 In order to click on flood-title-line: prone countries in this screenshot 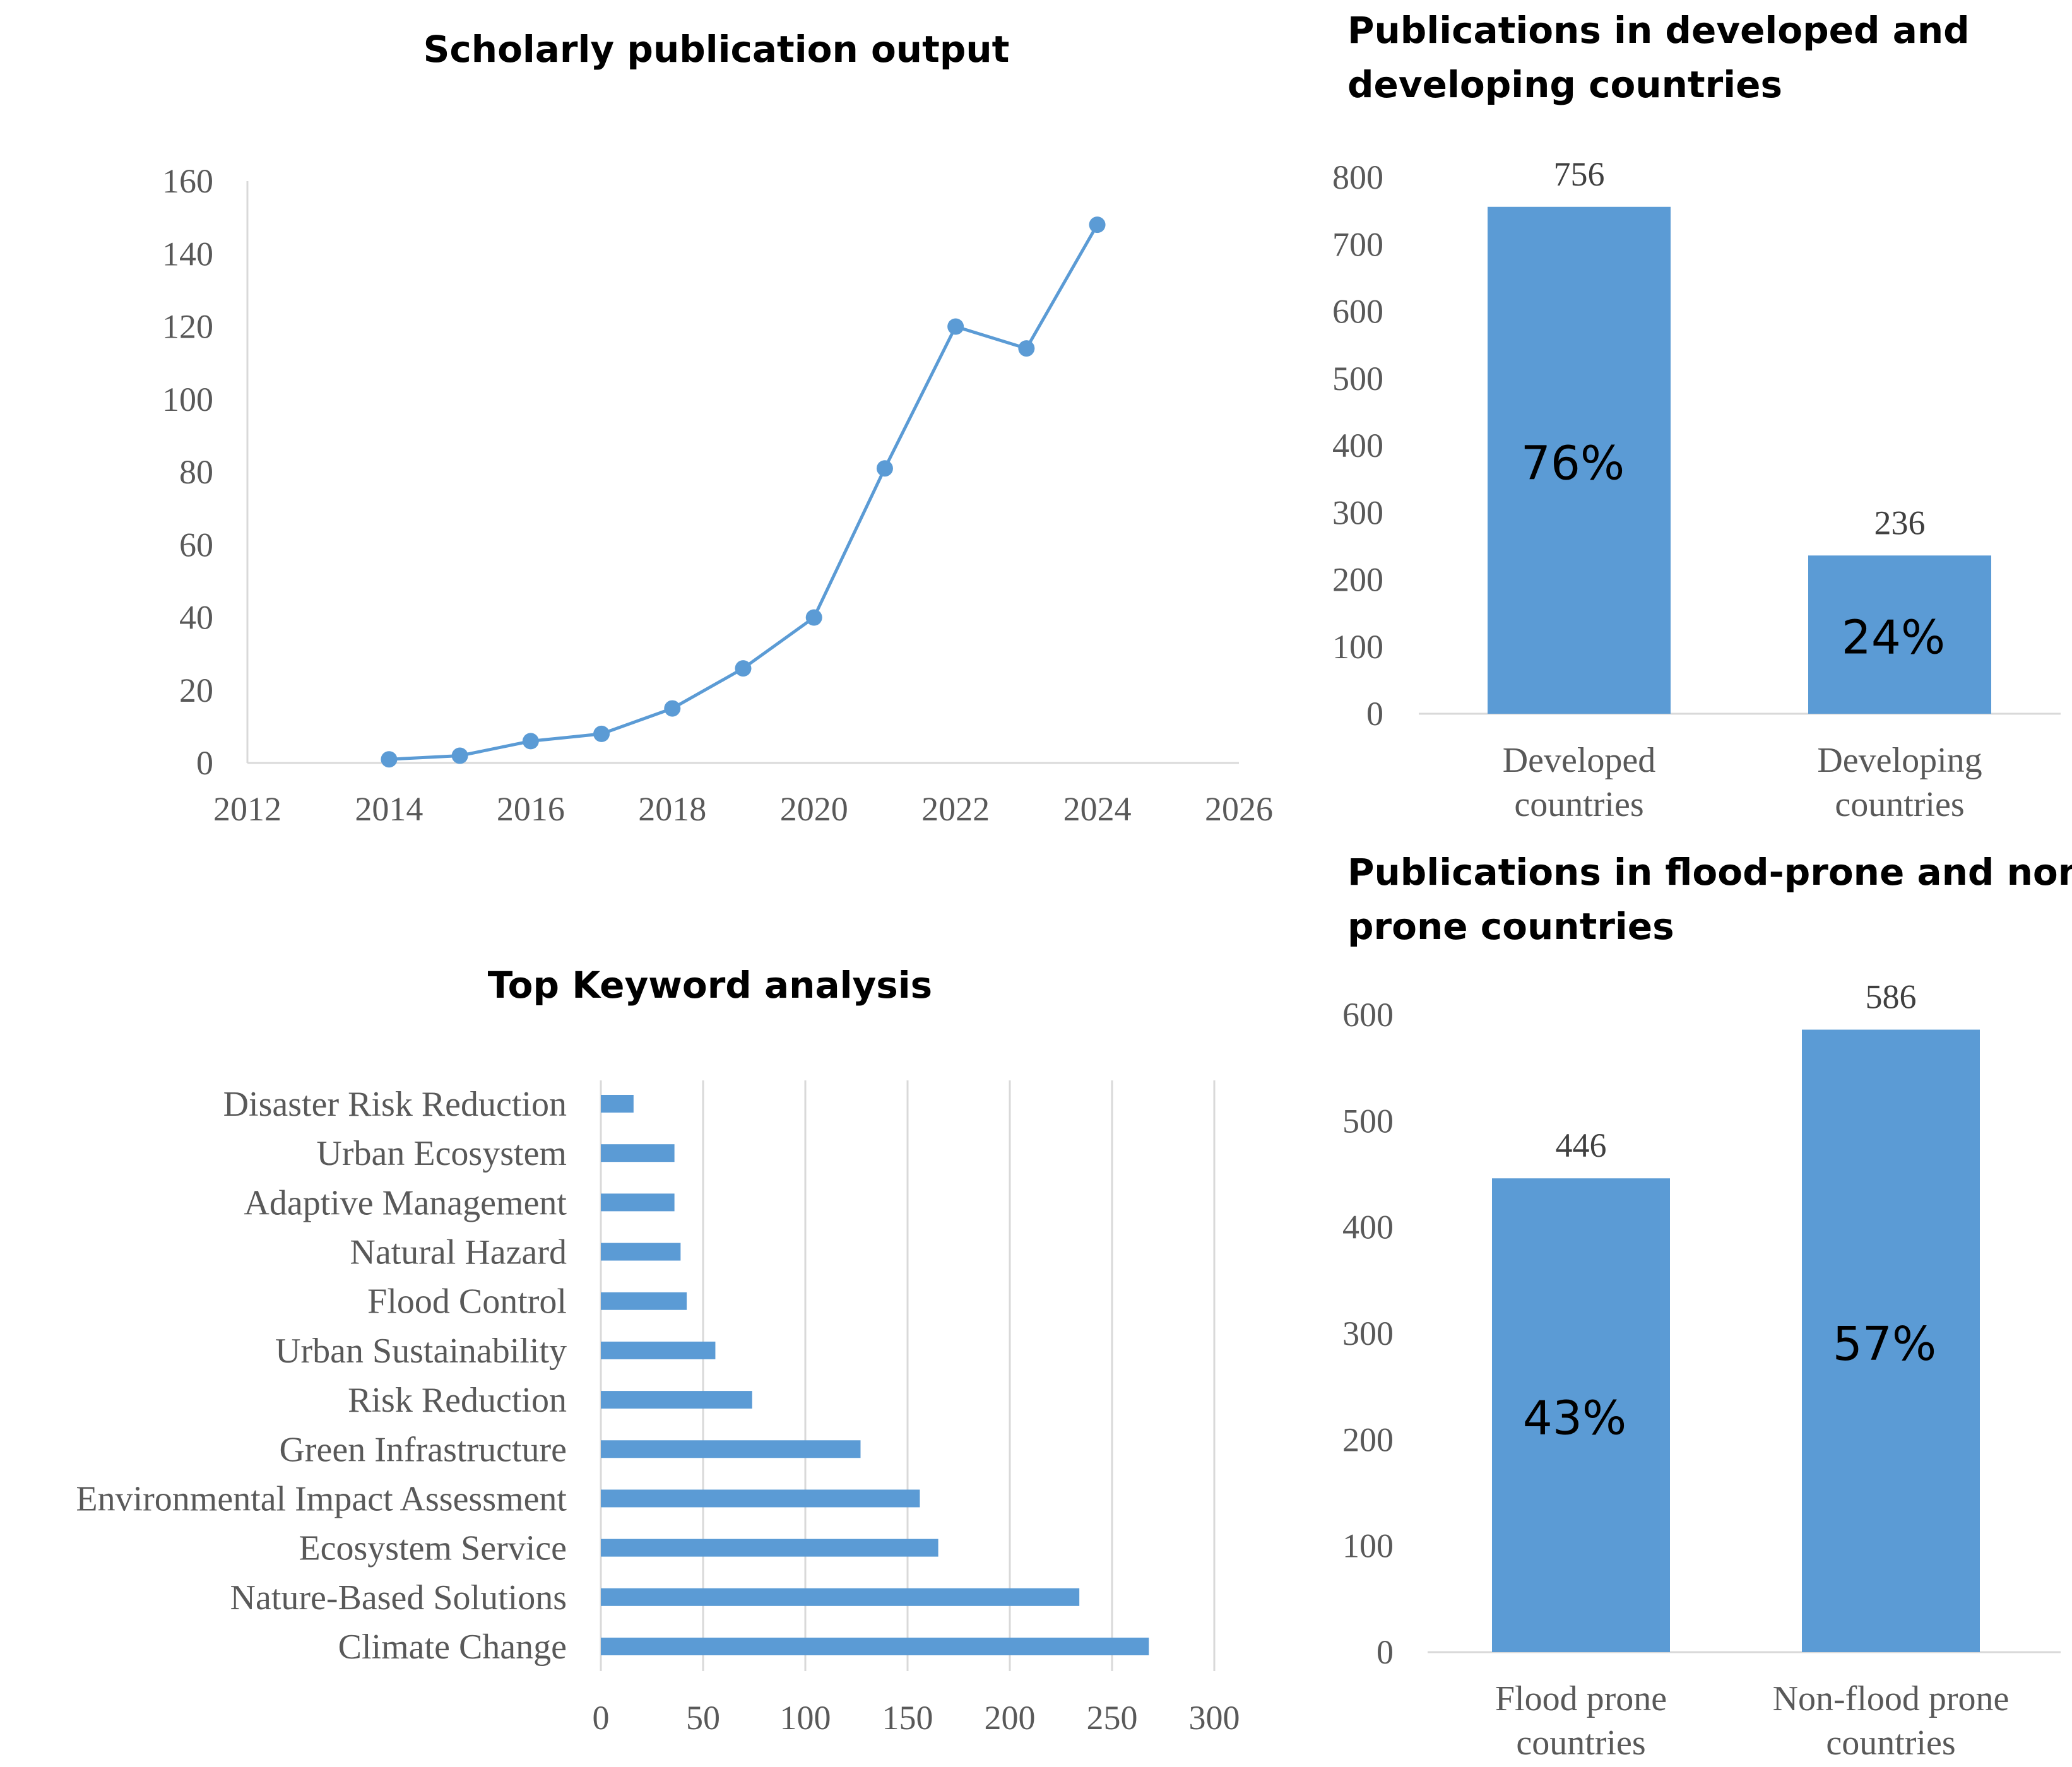, I will do `click(1510, 927)`.